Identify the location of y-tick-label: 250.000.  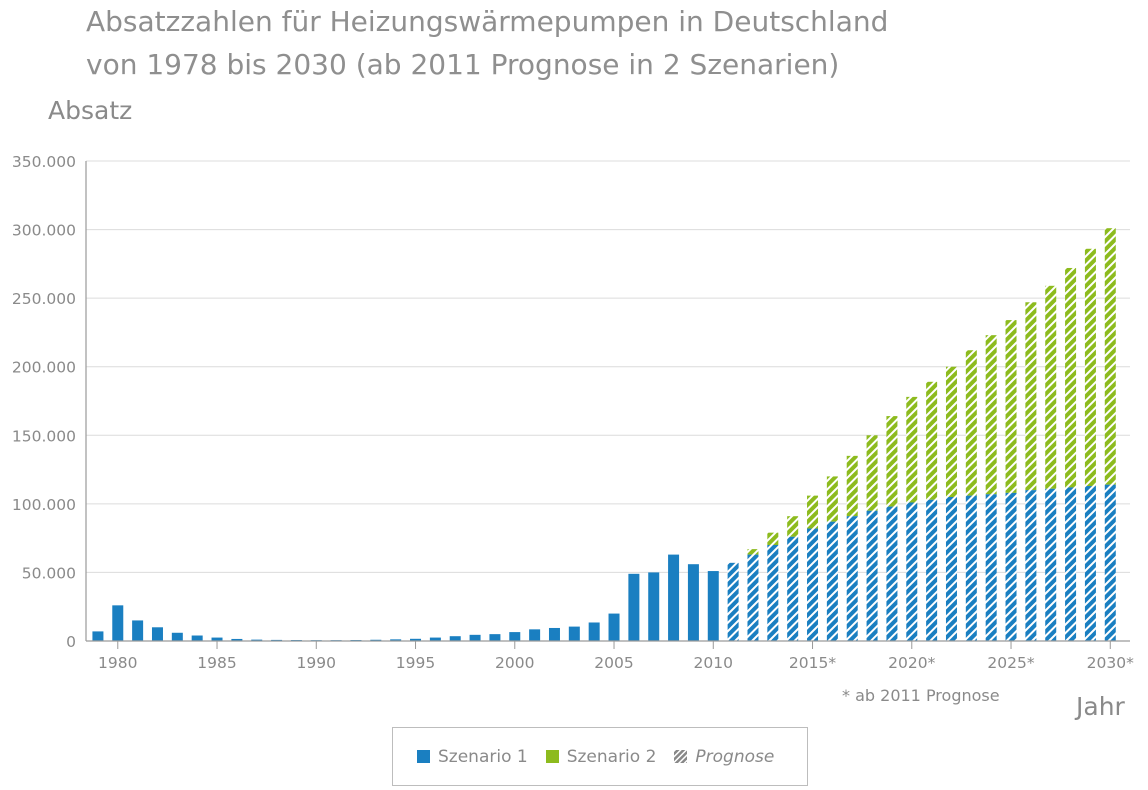
(44, 299).